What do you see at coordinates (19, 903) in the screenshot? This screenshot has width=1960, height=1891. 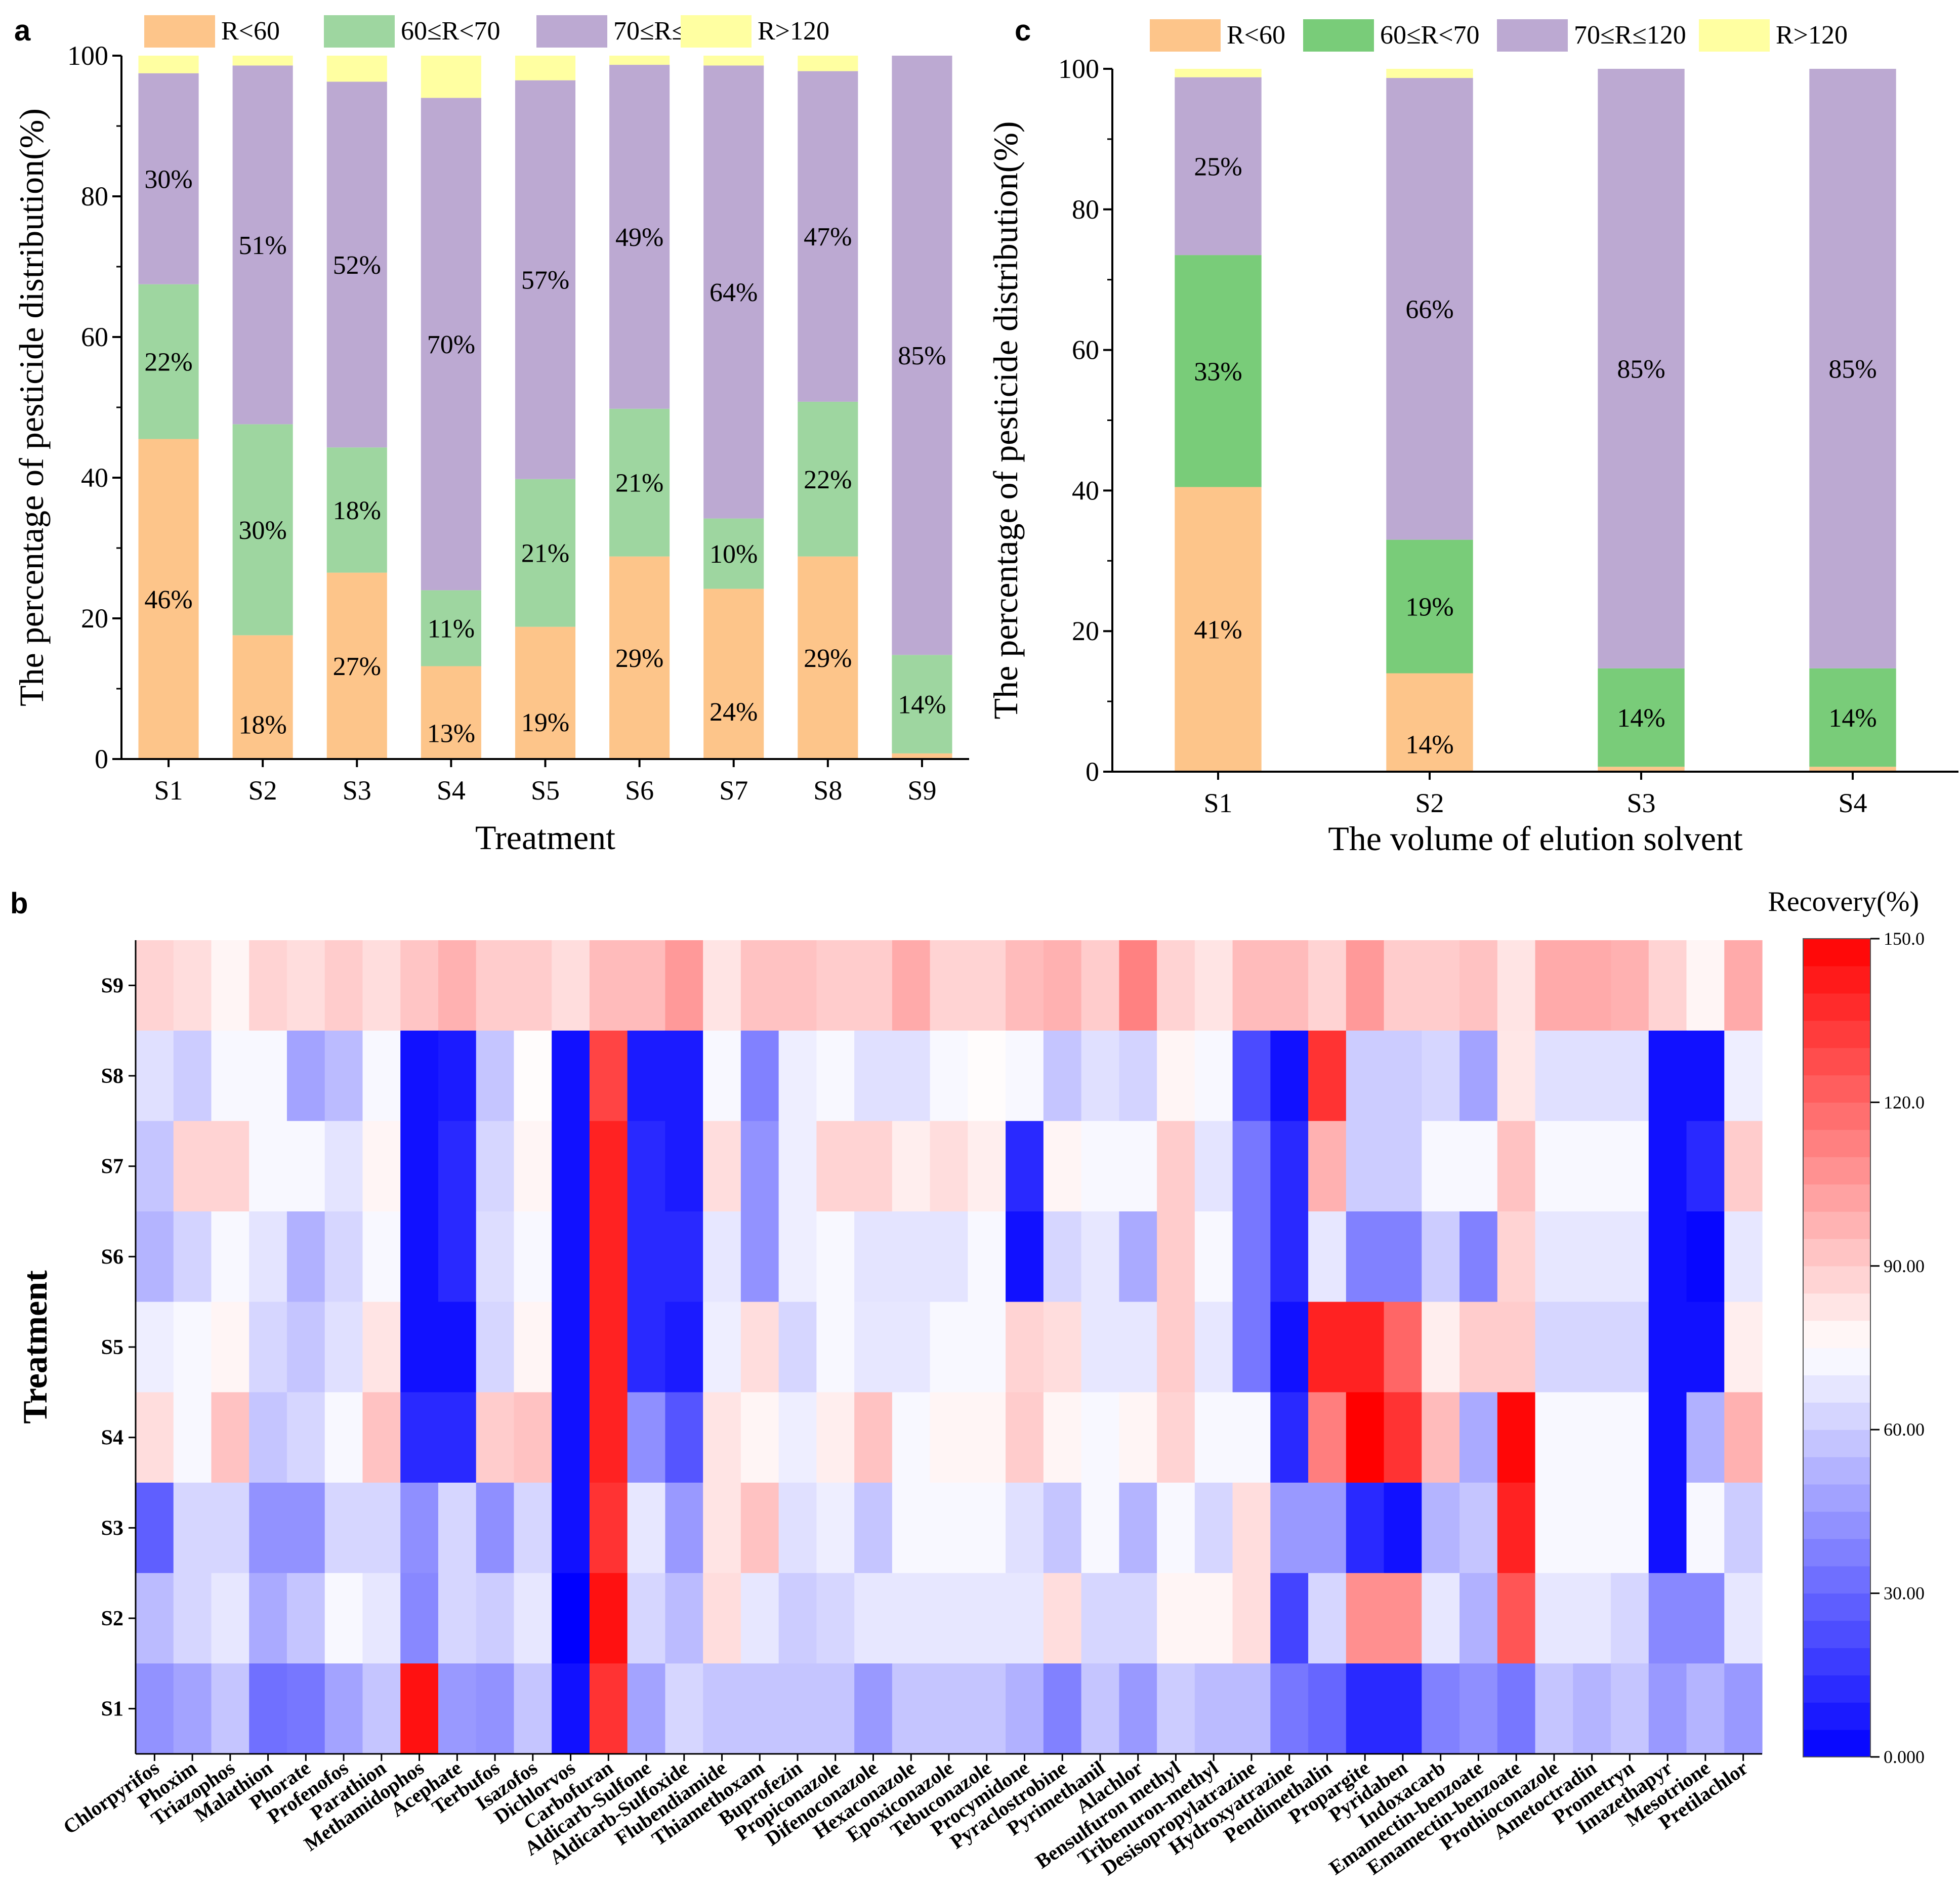 I see `panel-letter-b: b` at bounding box center [19, 903].